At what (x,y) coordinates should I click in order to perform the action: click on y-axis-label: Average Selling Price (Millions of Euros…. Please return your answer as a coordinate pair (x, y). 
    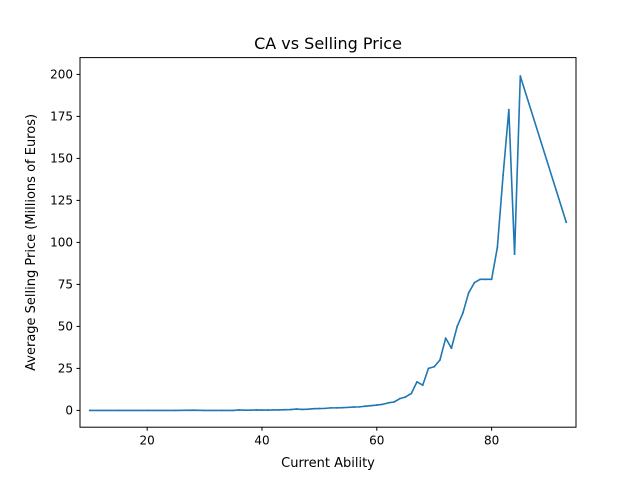
    Looking at the image, I should click on (31, 242).